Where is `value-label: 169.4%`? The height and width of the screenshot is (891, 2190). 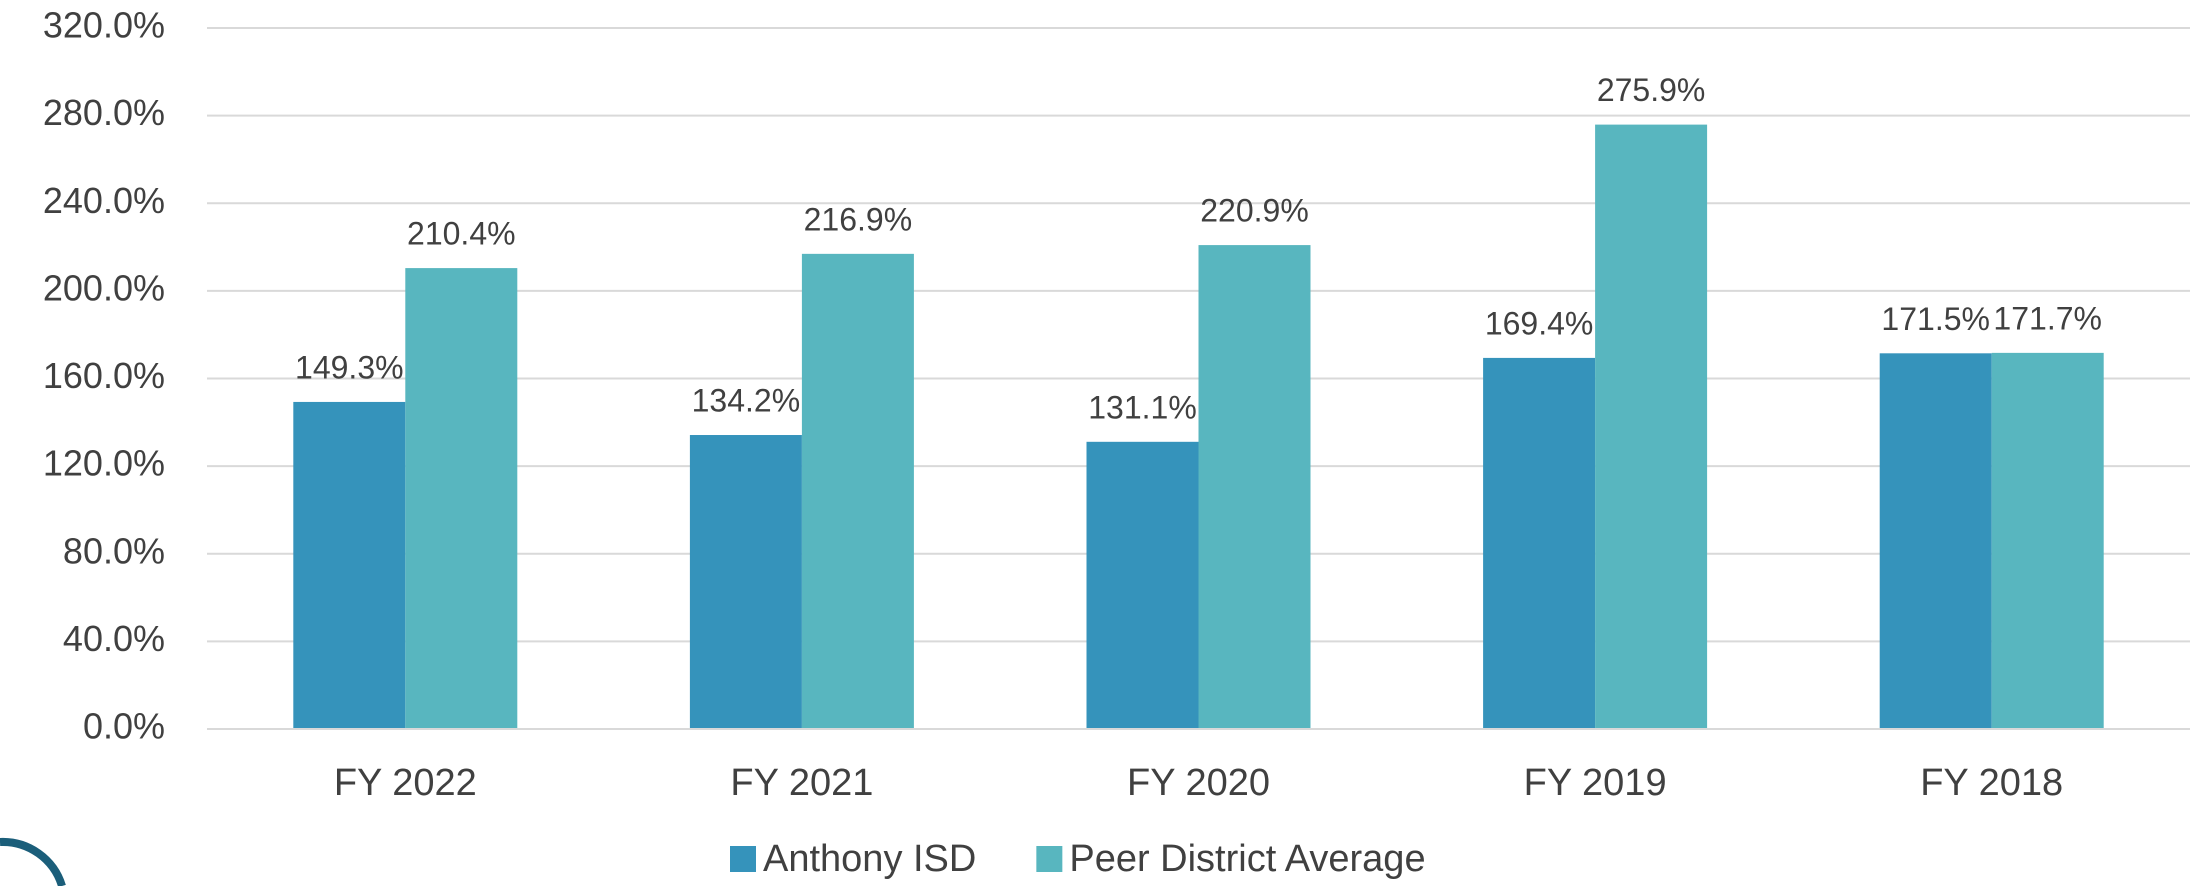
value-label: 169.4% is located at coordinates (1539, 323).